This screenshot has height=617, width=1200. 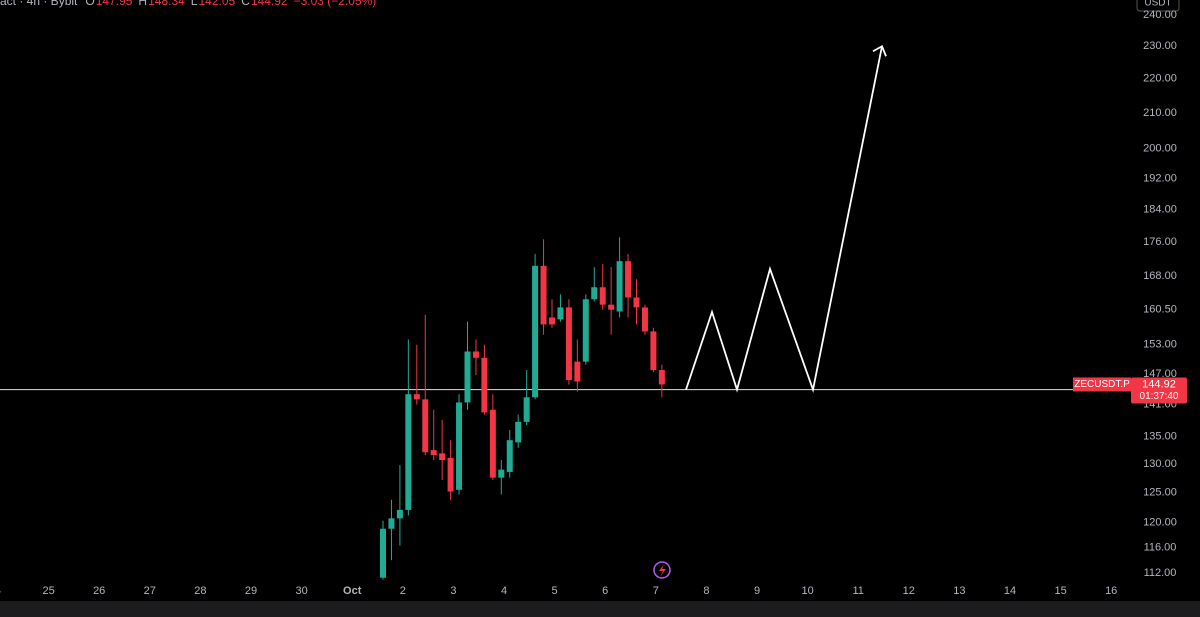 What do you see at coordinates (453, 591) in the screenshot?
I see `x-tick-label: 3` at bounding box center [453, 591].